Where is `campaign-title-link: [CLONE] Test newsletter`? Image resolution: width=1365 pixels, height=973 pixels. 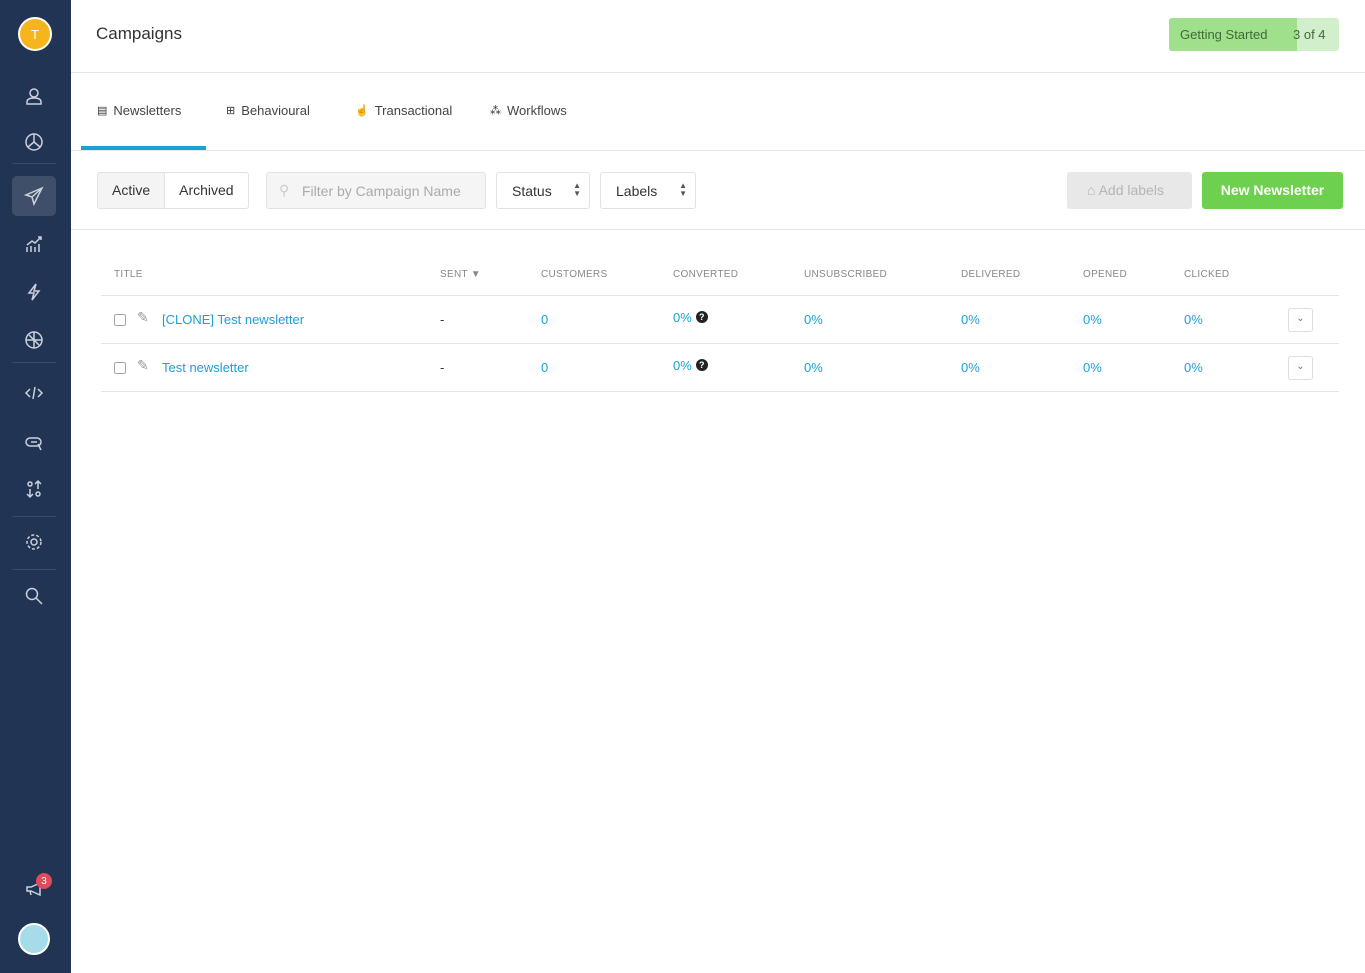
campaign-title-link: [CLONE] Test newsletter is located at coordinates (233, 319).